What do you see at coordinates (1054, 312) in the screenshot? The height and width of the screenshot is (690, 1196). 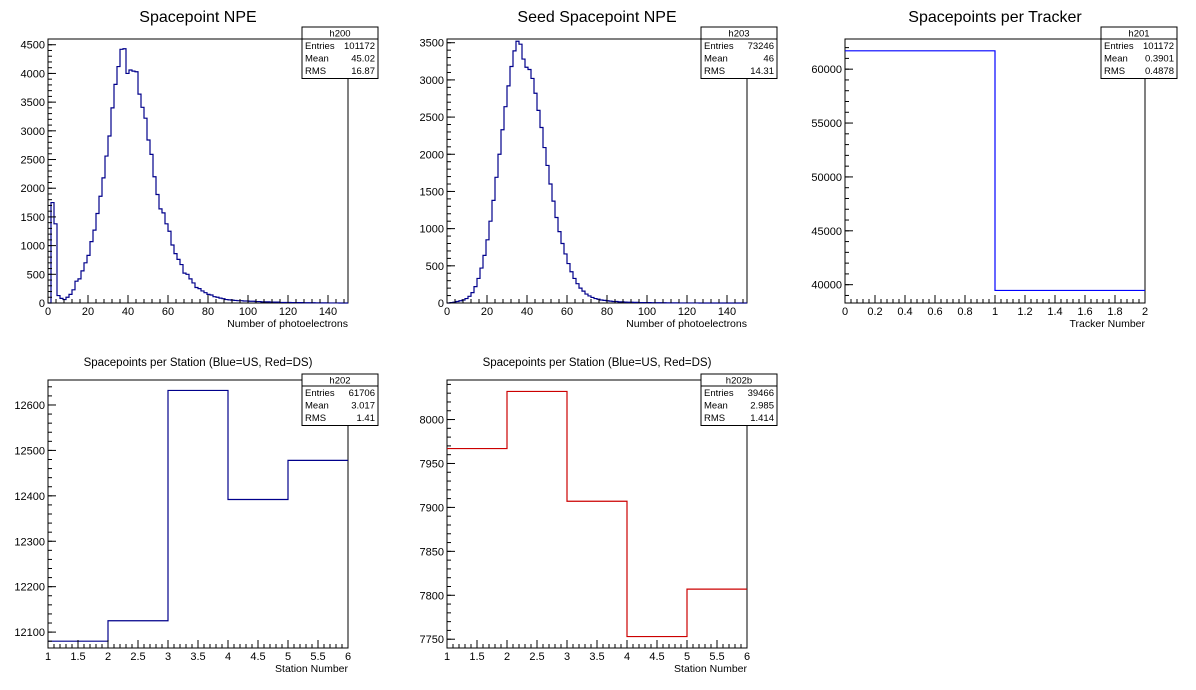 I see `x-tick-label: 1.4` at bounding box center [1054, 312].